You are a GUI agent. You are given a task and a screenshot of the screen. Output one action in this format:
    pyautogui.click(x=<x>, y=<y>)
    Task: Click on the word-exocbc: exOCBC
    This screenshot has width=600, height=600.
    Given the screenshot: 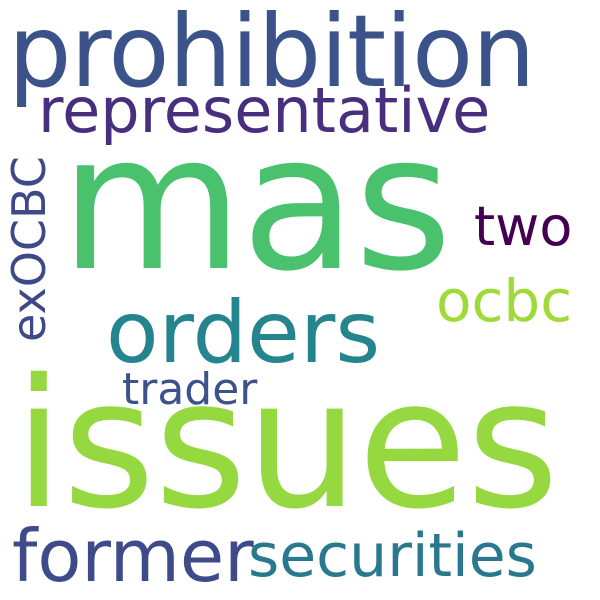 What is the action you would take?
    pyautogui.click(x=29, y=249)
    